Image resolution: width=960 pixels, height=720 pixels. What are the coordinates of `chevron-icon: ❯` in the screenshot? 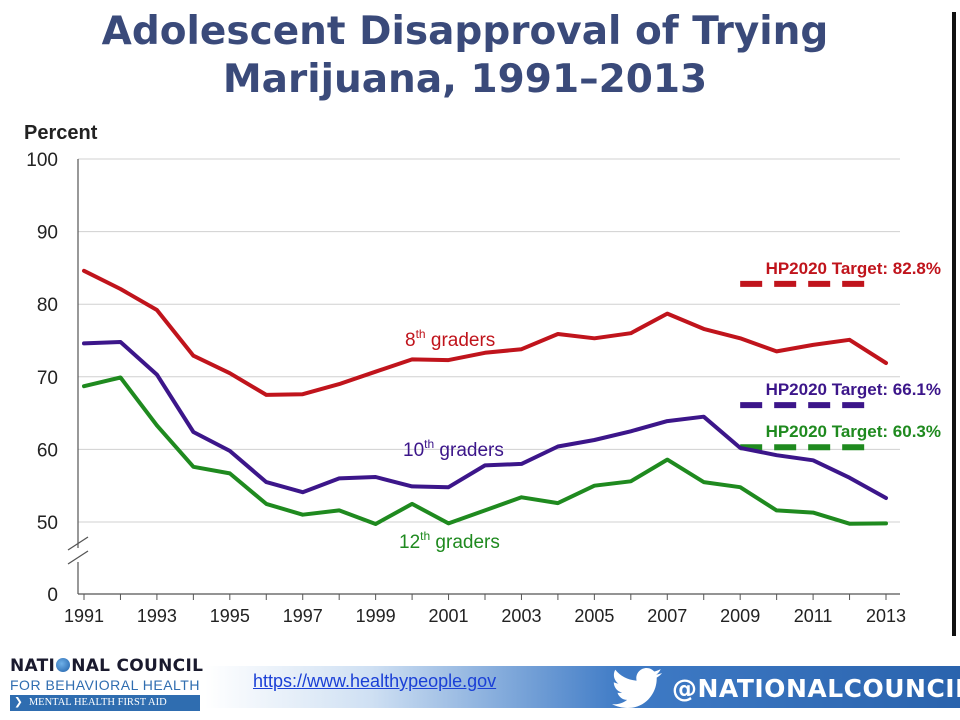 It's located at (18, 702).